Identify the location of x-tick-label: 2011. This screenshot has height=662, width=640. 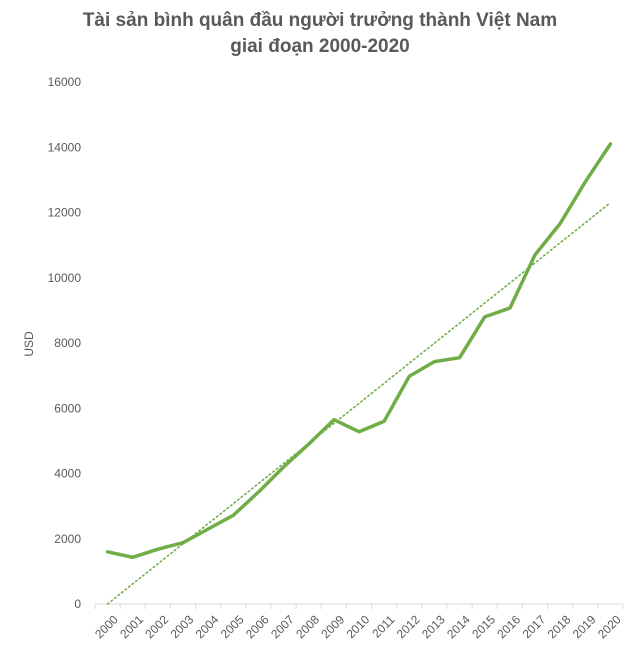
(383, 626).